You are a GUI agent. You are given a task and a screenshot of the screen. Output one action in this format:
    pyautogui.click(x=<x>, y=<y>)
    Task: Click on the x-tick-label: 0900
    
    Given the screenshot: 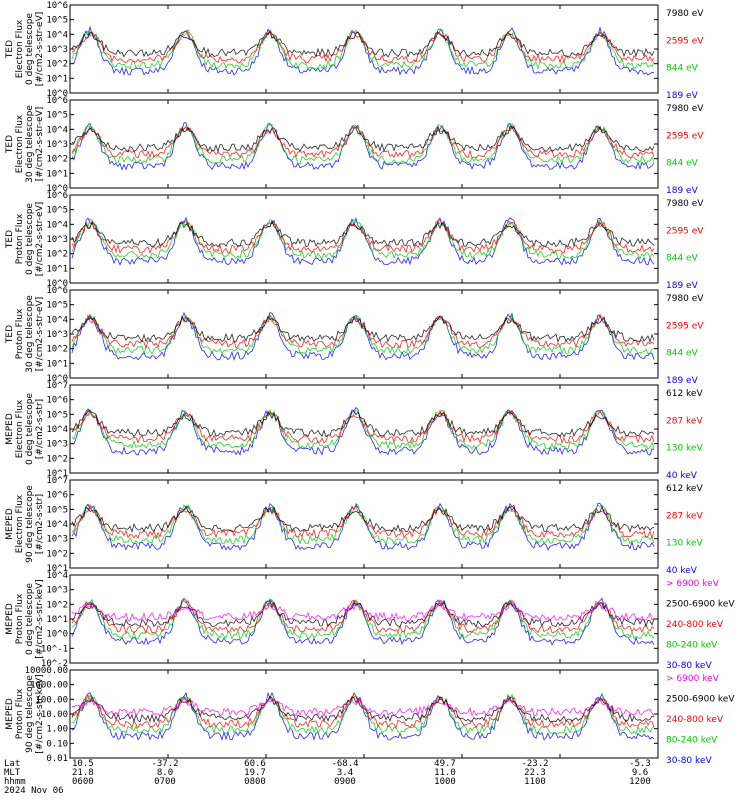 What is the action you would take?
    pyautogui.click(x=345, y=782)
    